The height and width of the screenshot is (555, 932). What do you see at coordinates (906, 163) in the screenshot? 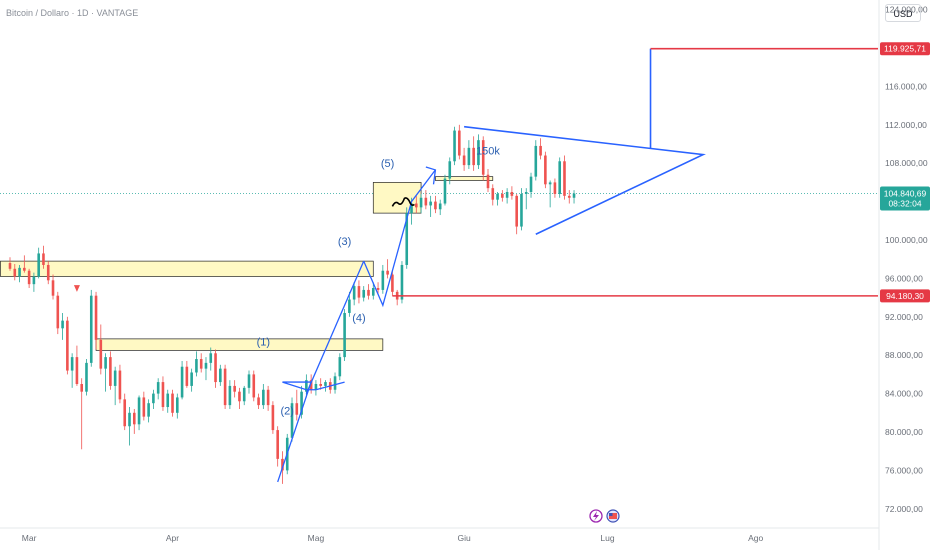
I see `y-tick-label: 108.000,00` at bounding box center [906, 163].